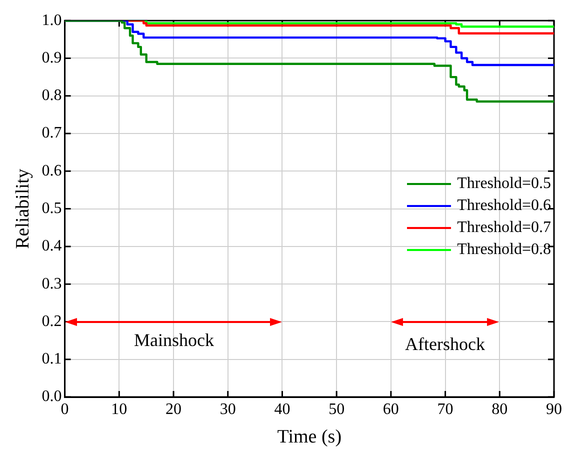 The image size is (573, 461). I want to click on x-tick-label: 50, so click(336, 409).